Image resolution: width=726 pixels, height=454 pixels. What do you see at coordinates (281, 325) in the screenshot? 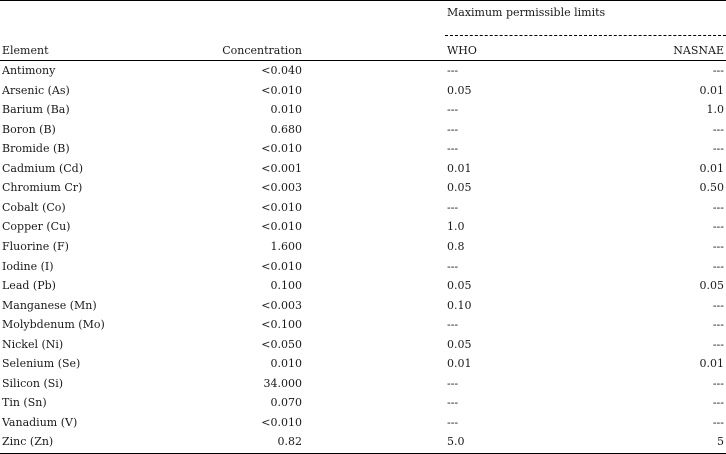
I see `cell-concentration: <0.100` at bounding box center [281, 325].